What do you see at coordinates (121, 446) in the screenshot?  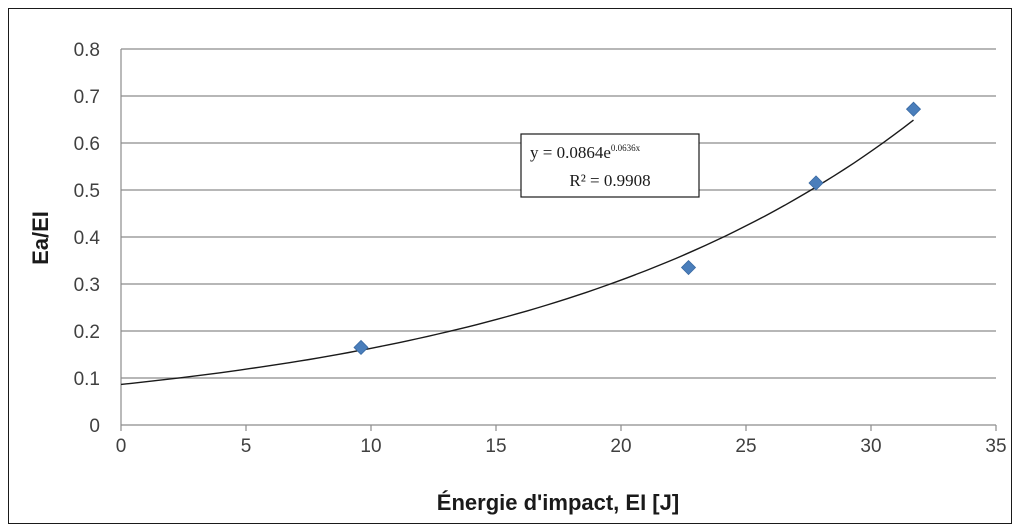 I see `x-tick-label: 0` at bounding box center [121, 446].